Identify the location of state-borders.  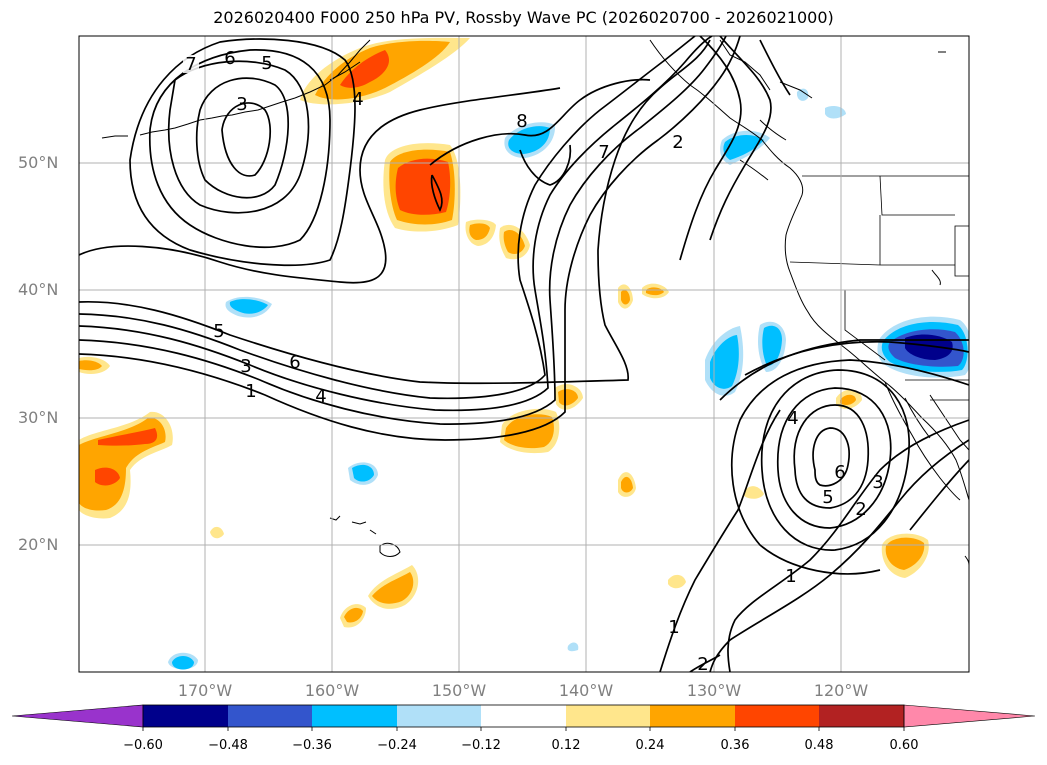
(879, 288).